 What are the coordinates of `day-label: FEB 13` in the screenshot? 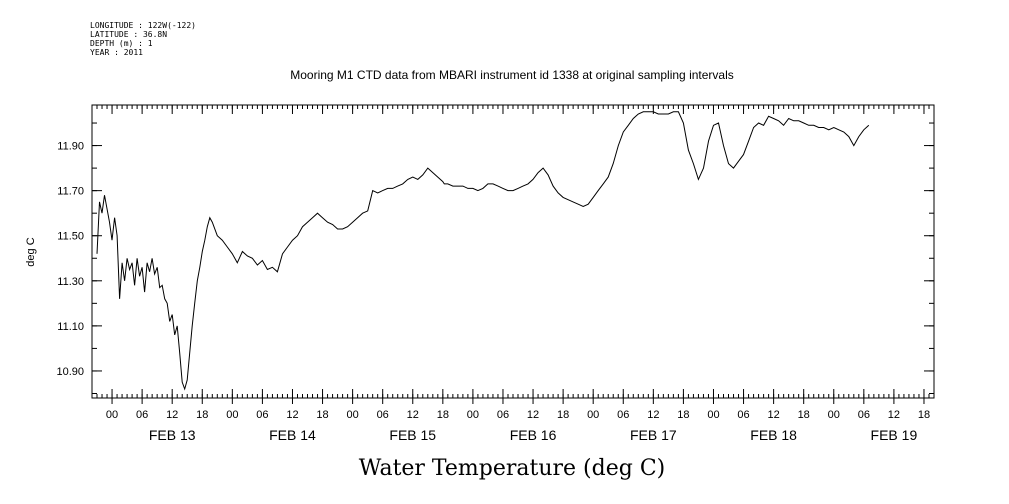 It's located at (172, 435).